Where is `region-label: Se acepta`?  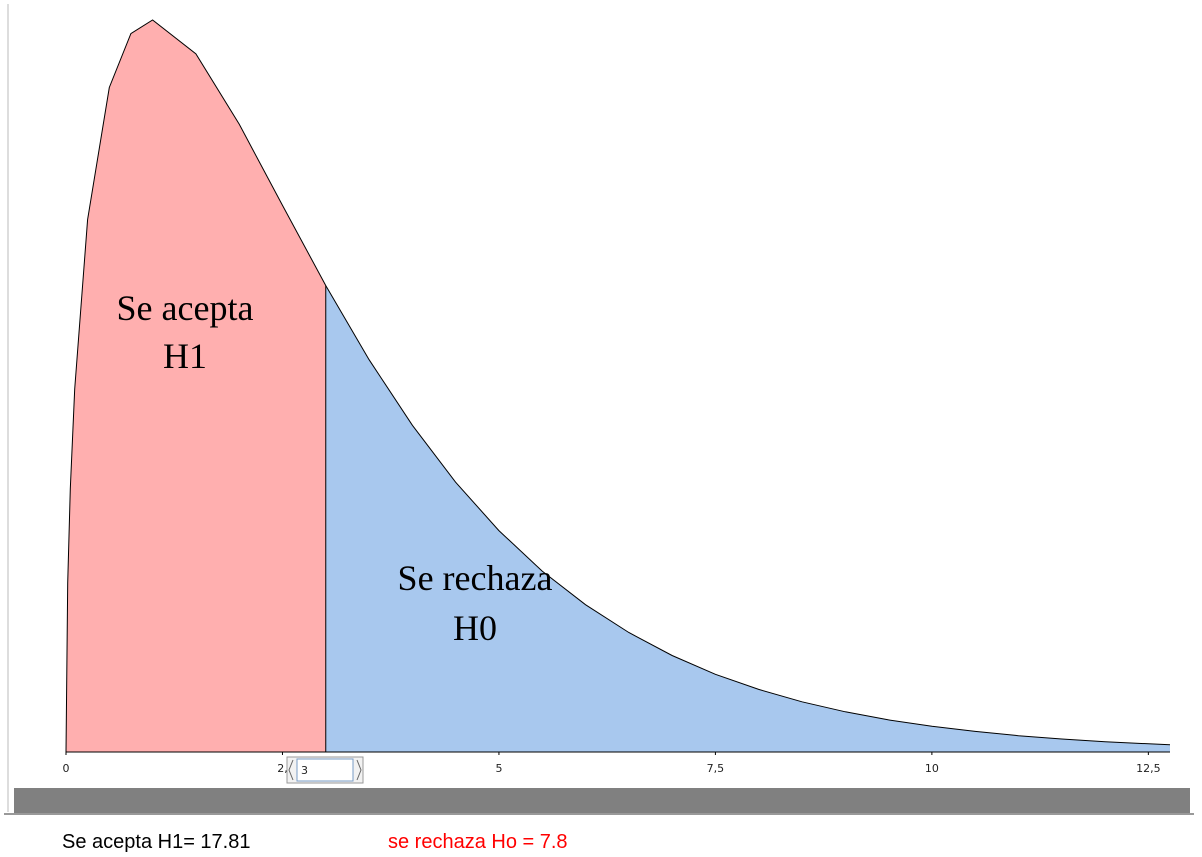
region-label: Se acepta is located at coordinates (185, 308).